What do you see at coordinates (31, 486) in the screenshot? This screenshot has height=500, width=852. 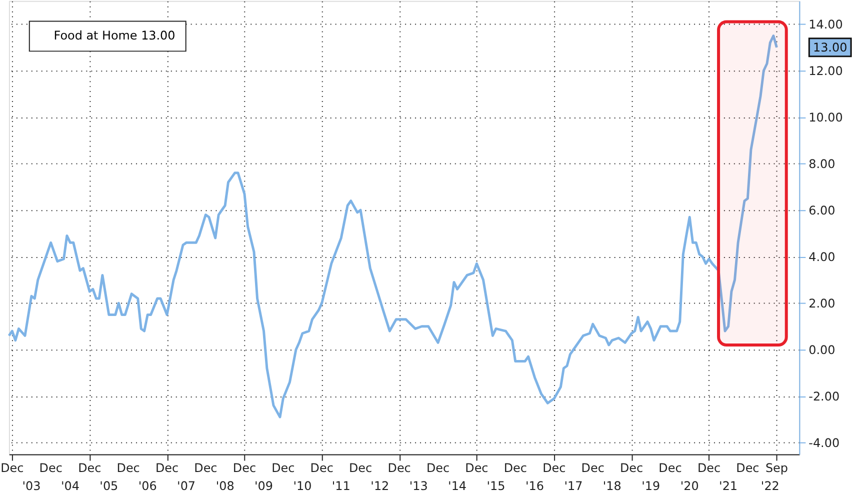 I see `x2-tick-label: '03` at bounding box center [31, 486].